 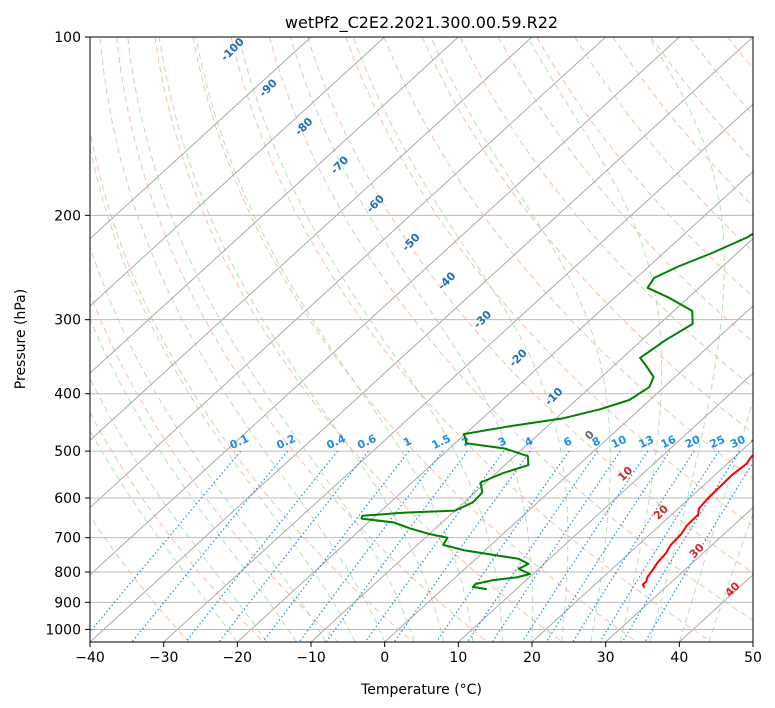 I want to click on y-tick-label: 900, so click(x=67, y=603).